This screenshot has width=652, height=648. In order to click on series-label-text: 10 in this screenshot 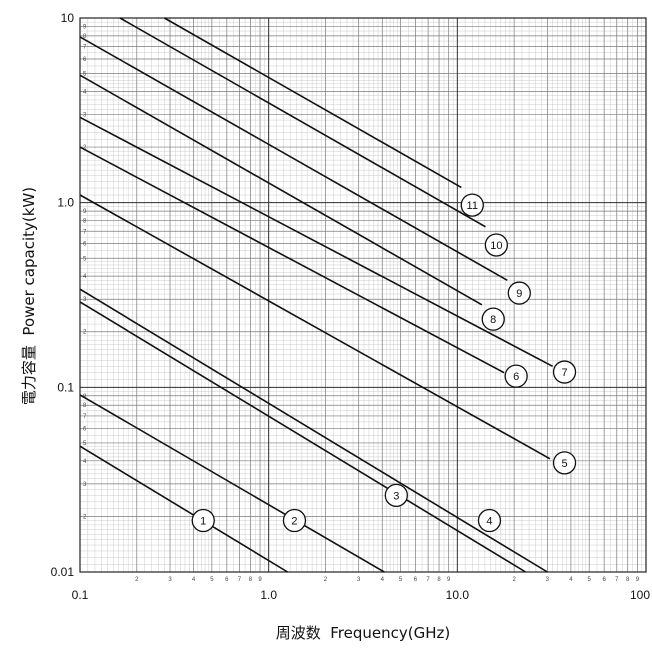, I will do `click(496, 246)`.